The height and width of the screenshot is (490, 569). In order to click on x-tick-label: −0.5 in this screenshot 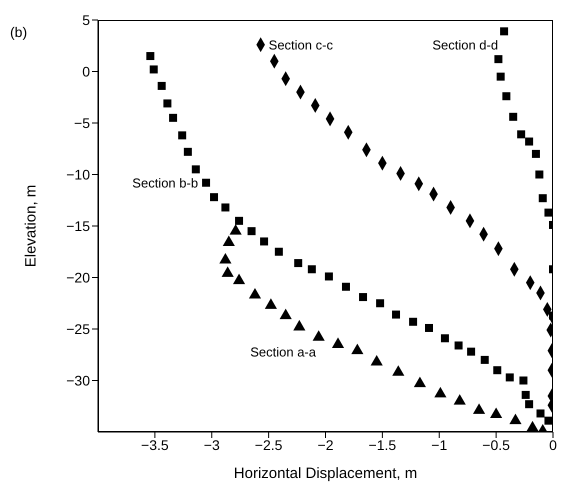, I will do `click(496, 444)`.